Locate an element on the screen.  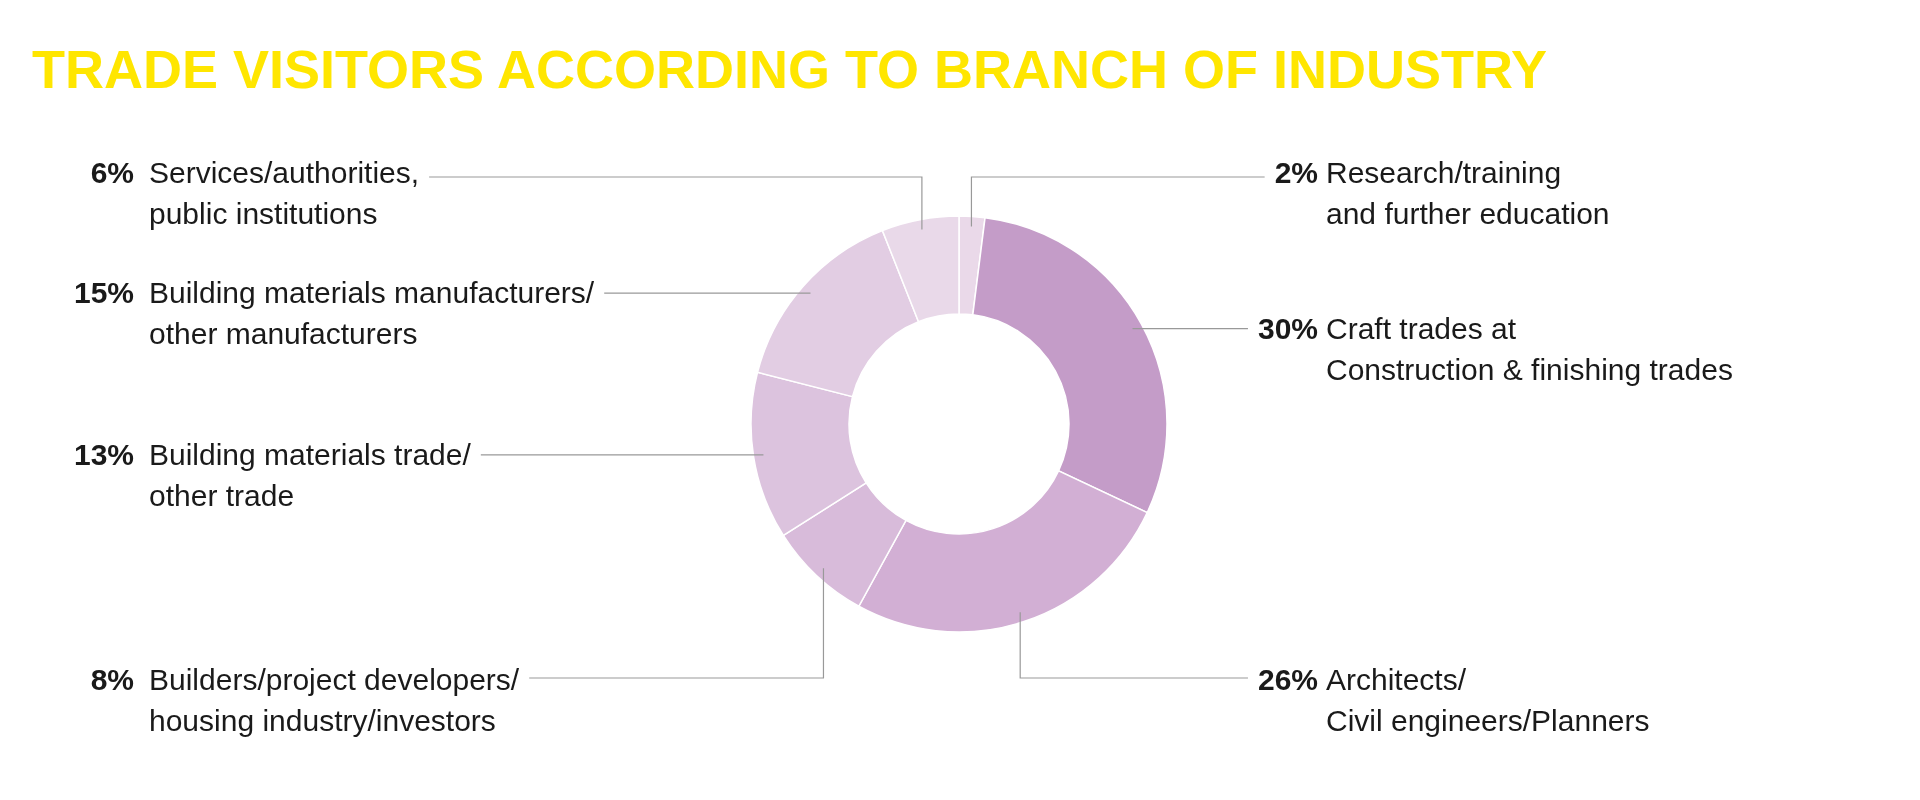
chart-title: TRADE VISITORS ACCORDING TO BRANCH OF INDUSTRY is located at coordinates (790, 69).